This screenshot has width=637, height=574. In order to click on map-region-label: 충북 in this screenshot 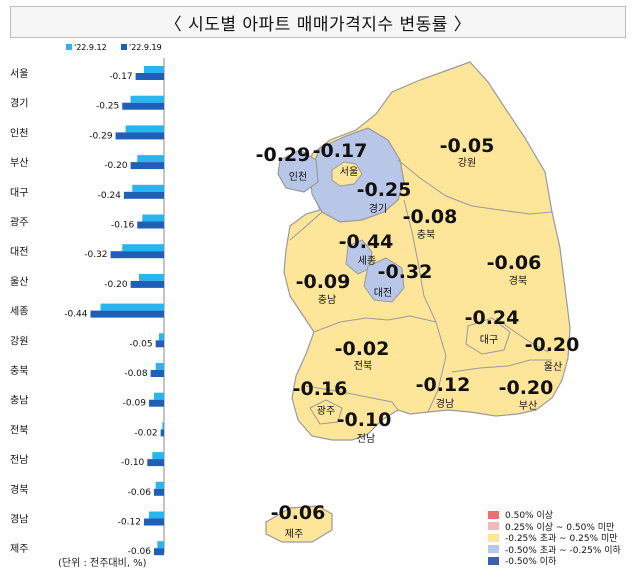, I will do `click(426, 235)`.